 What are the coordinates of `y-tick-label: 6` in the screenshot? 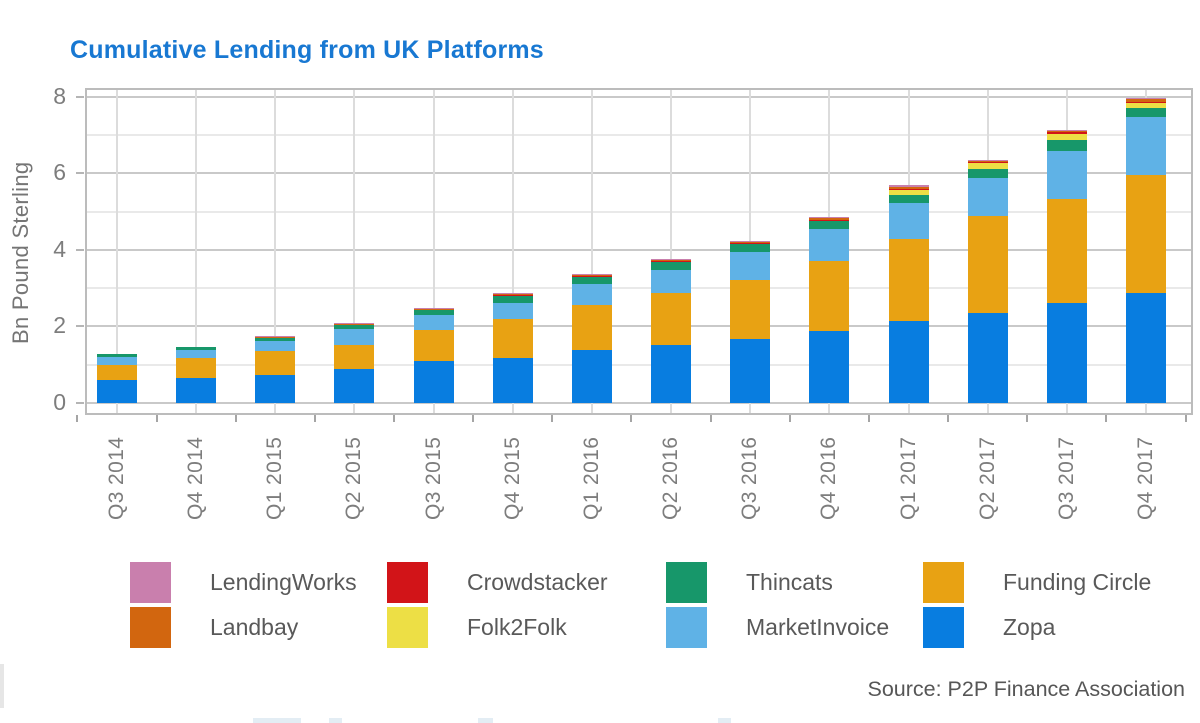 It's located at (59, 172).